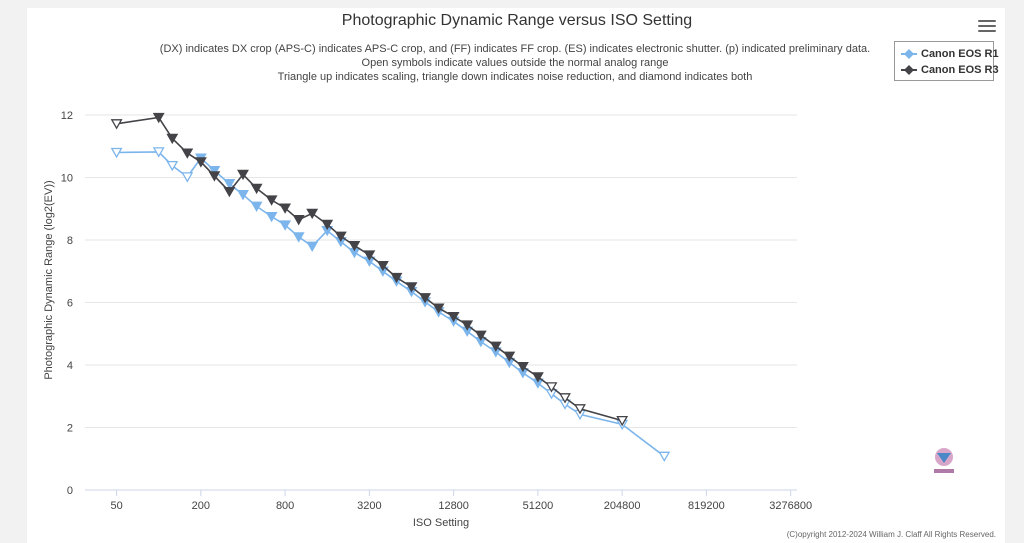  What do you see at coordinates (49, 279) in the screenshot?
I see `y-axis-title: Photographic Dynamic Range (log2(EV))` at bounding box center [49, 279].